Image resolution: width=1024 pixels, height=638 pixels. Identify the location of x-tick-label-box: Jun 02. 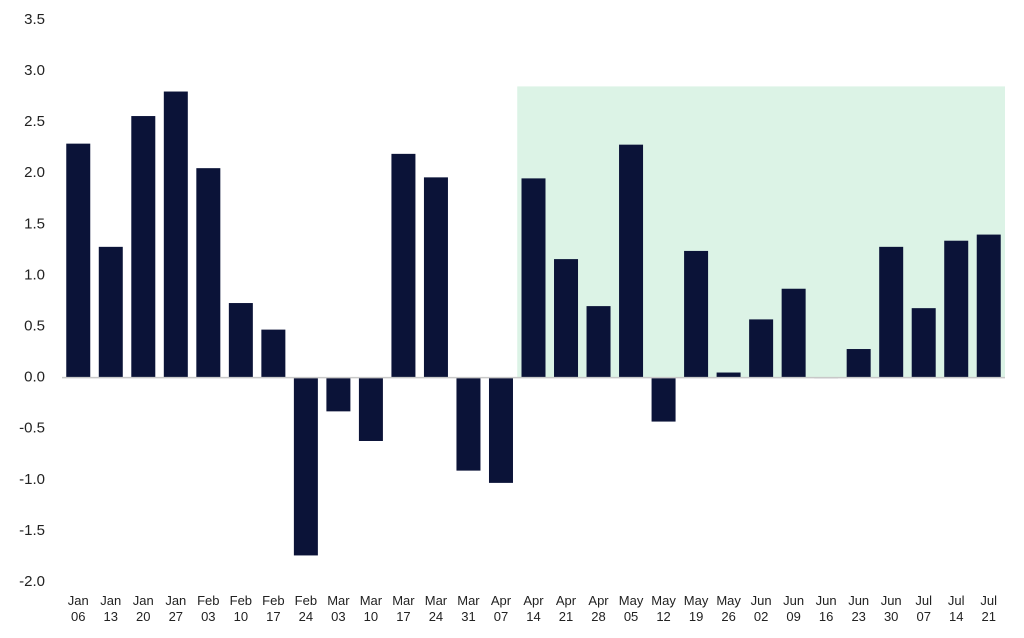
(761, 608).